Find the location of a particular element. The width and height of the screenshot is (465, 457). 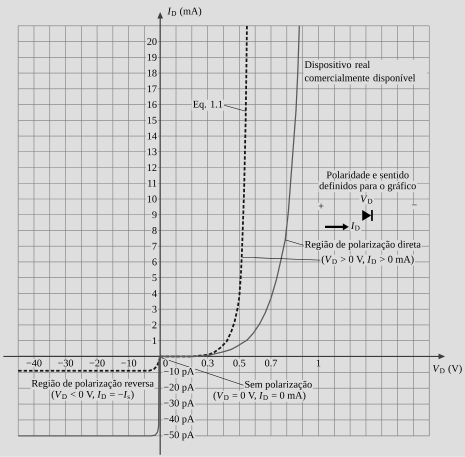

y-tick-label: 12 is located at coordinates (152, 168).